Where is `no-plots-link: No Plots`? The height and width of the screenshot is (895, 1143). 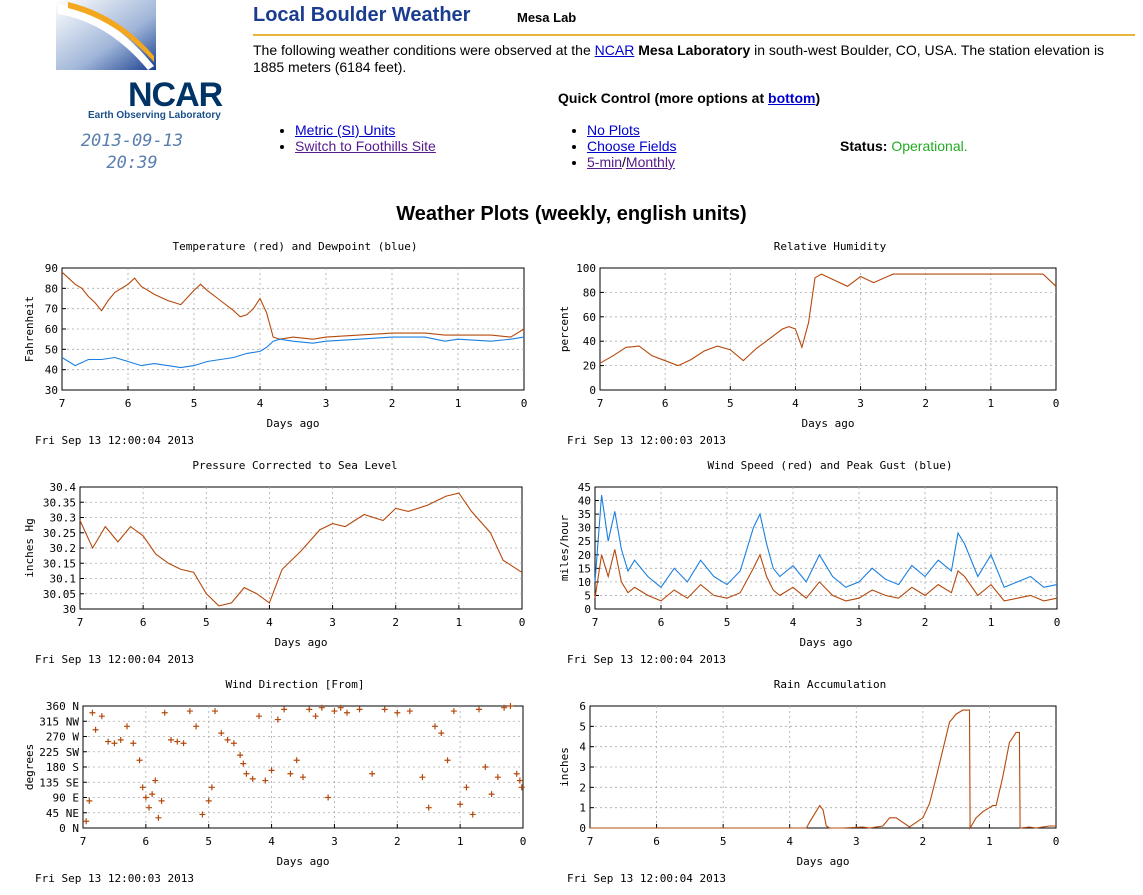 no-plots-link: No Plots is located at coordinates (613, 130).